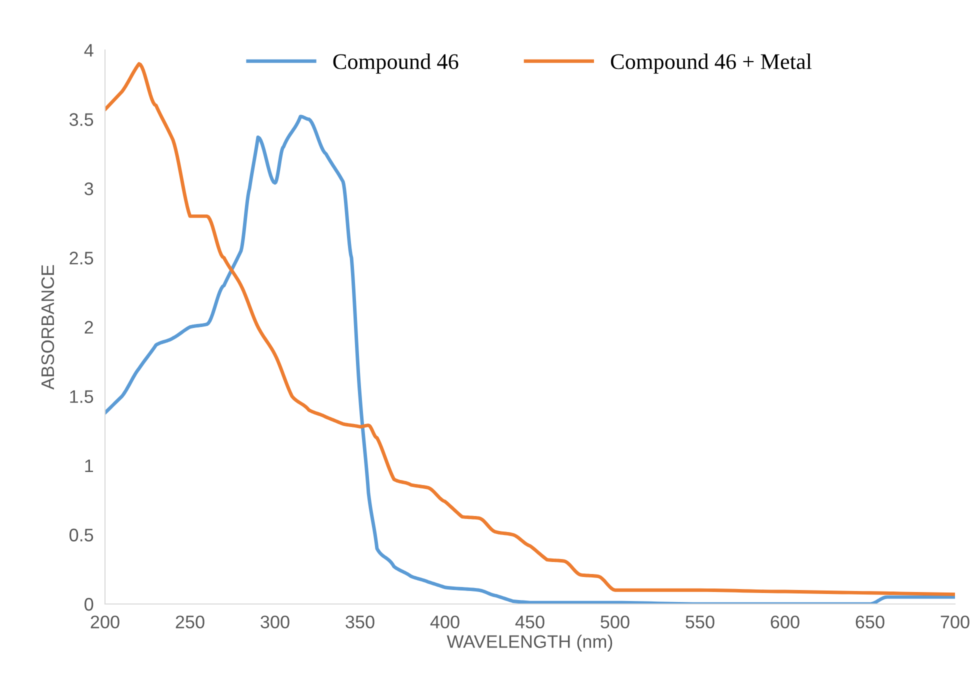 The height and width of the screenshot is (678, 976). I want to click on x-tick-label: 500, so click(615, 622).